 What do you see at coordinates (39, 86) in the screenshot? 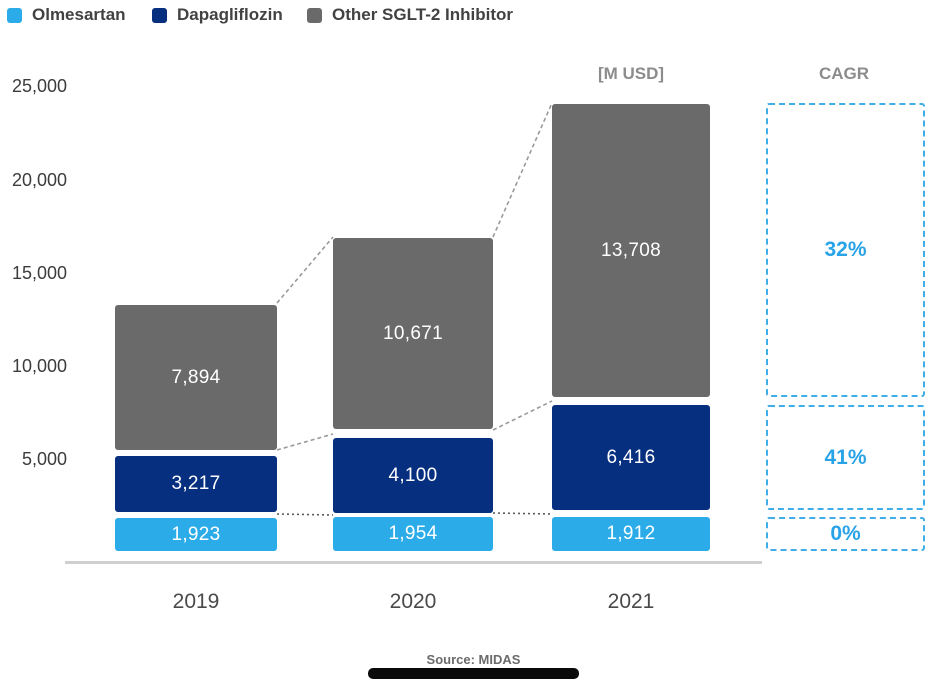
I see `y-tick-25000: 25,000` at bounding box center [39, 86].